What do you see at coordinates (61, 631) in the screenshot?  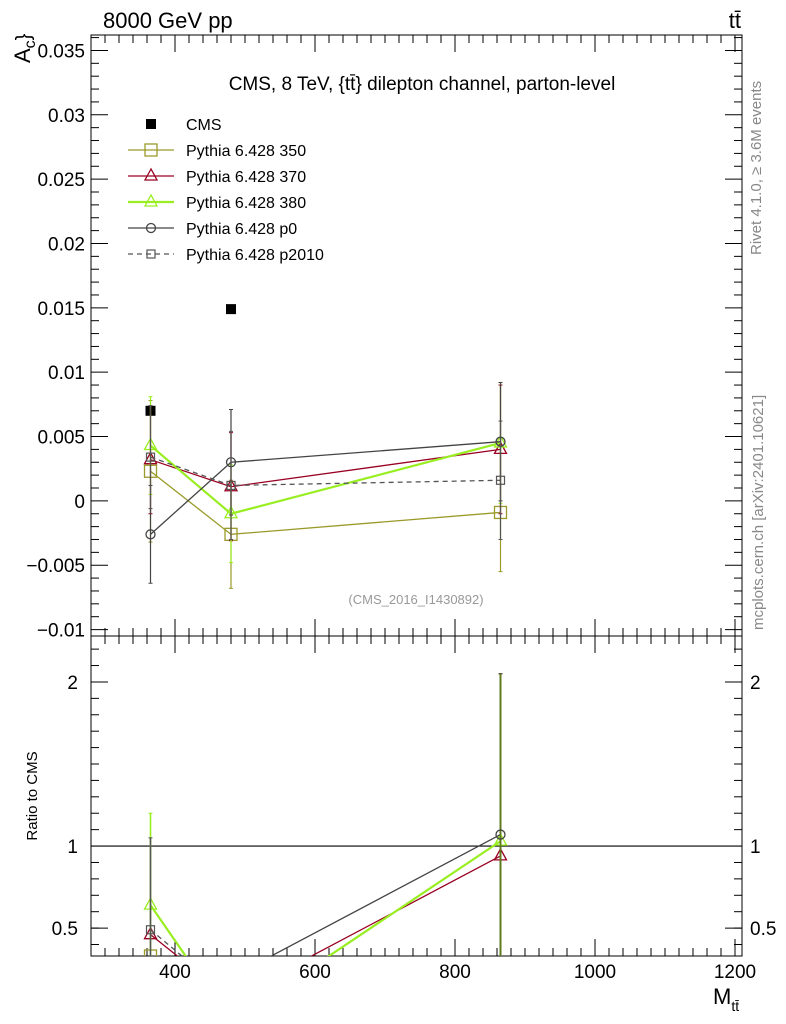 I see `top-y-tick-label: −0.01` at bounding box center [61, 631].